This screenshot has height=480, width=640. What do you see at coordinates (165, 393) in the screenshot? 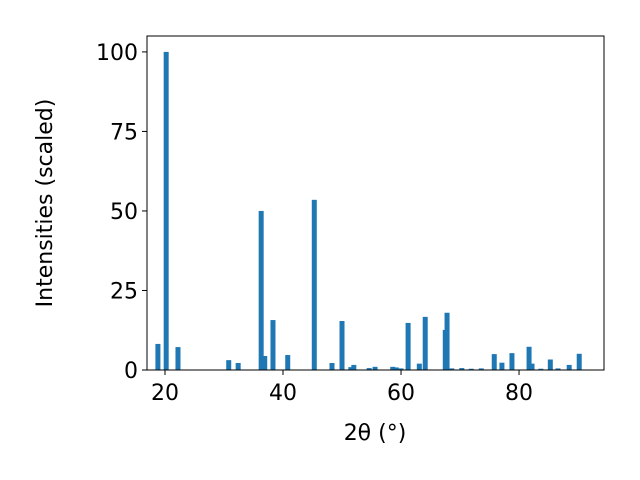
I see `x-tick-label: 20` at bounding box center [165, 393].